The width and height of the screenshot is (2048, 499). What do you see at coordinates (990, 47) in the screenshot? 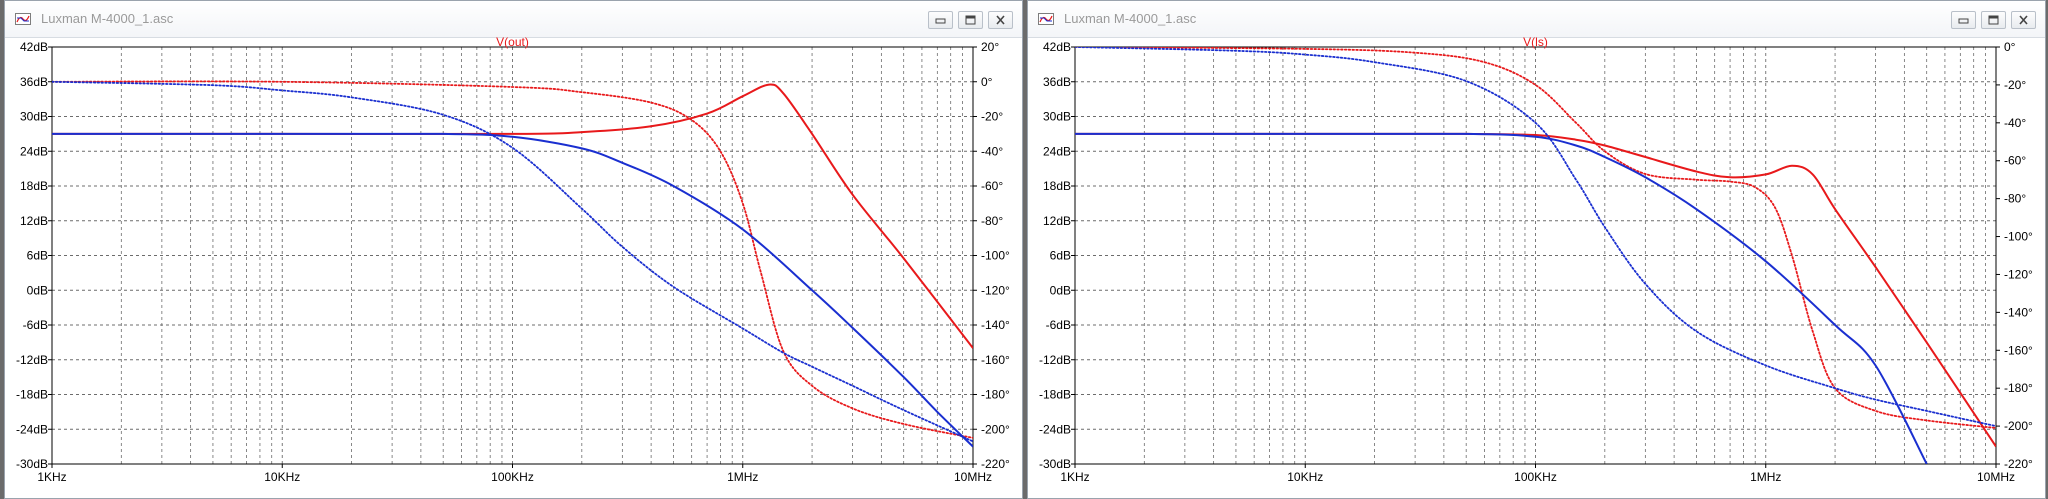
I see `y-right-tick-label: 20°` at bounding box center [990, 47].